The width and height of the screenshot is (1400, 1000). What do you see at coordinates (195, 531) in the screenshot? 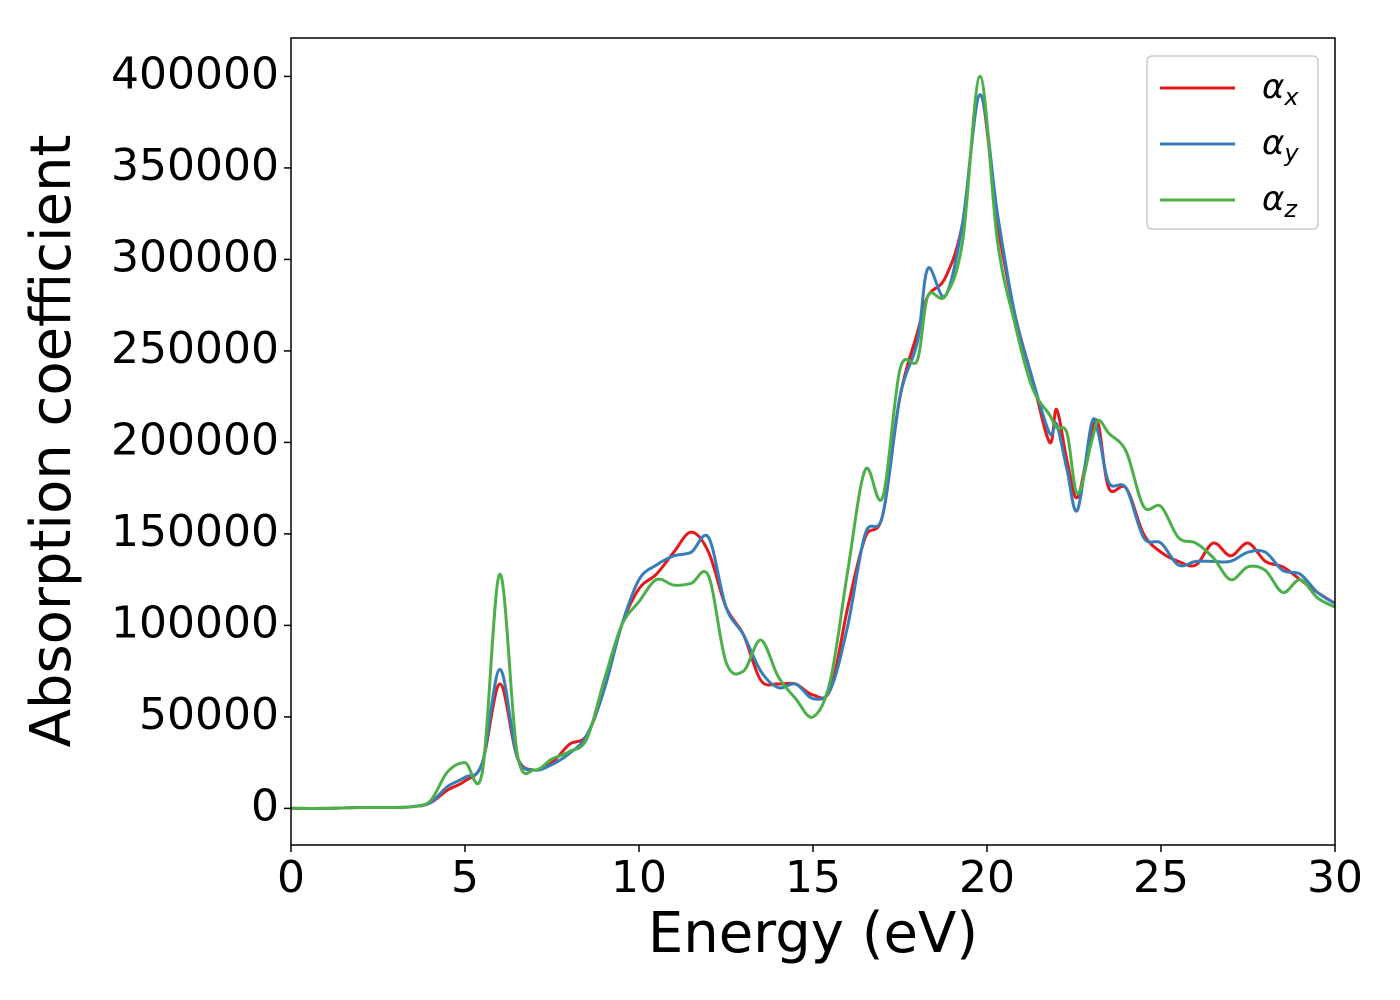
I see `y-tick-label: 150000` at bounding box center [195, 531].